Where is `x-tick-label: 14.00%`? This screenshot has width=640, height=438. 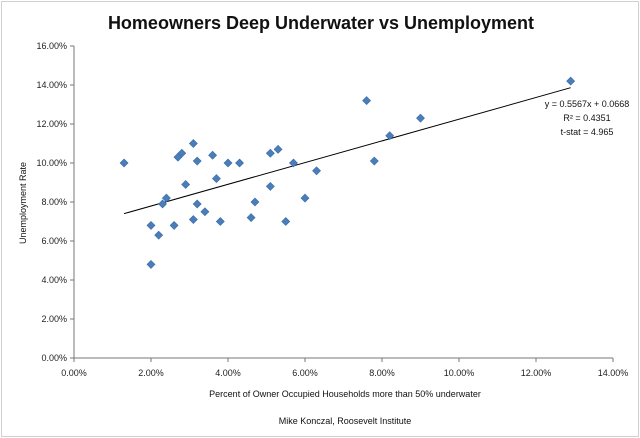
x-tick-label: 14.00% is located at coordinates (613, 373).